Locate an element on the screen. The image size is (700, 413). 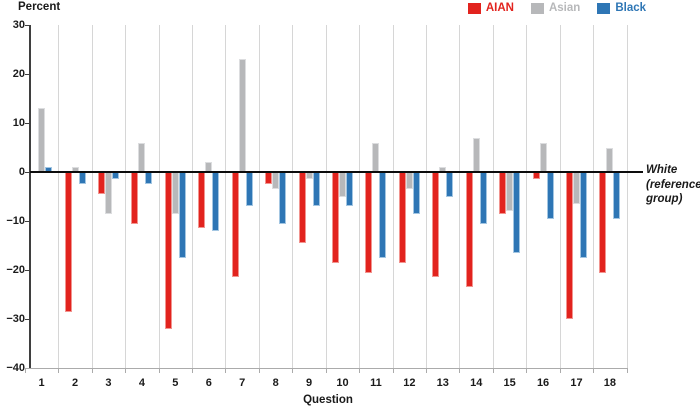
bar-asian-q7 is located at coordinates (242, 115).